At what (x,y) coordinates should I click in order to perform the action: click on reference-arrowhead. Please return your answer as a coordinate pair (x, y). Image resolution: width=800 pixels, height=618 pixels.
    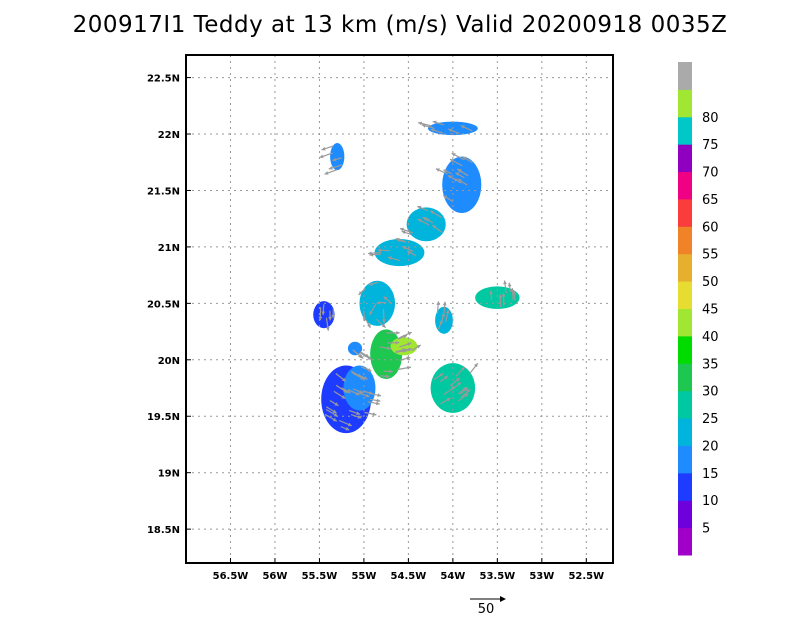
    Looking at the image, I should click on (503, 599).